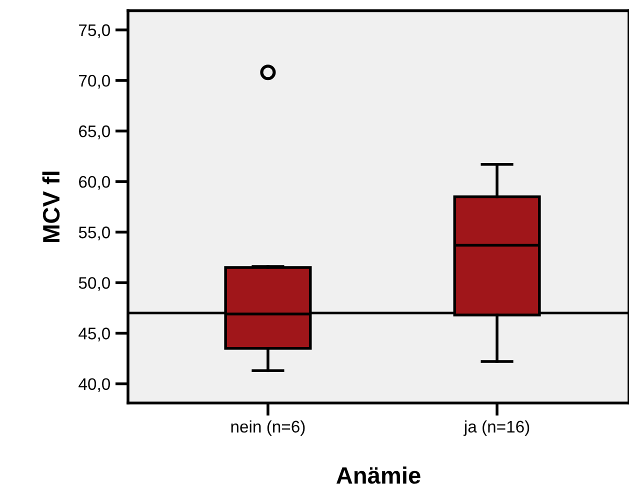  I want to click on y-tick-label: 65,0, so click(94, 132).